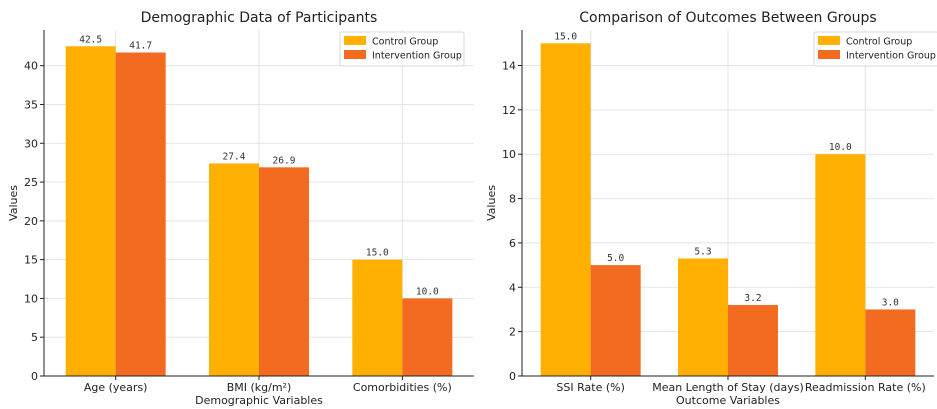 The image size is (937, 409). Describe the element at coordinates (259, 400) in the screenshot. I see `x-axis-label: Demographic Variables` at that location.